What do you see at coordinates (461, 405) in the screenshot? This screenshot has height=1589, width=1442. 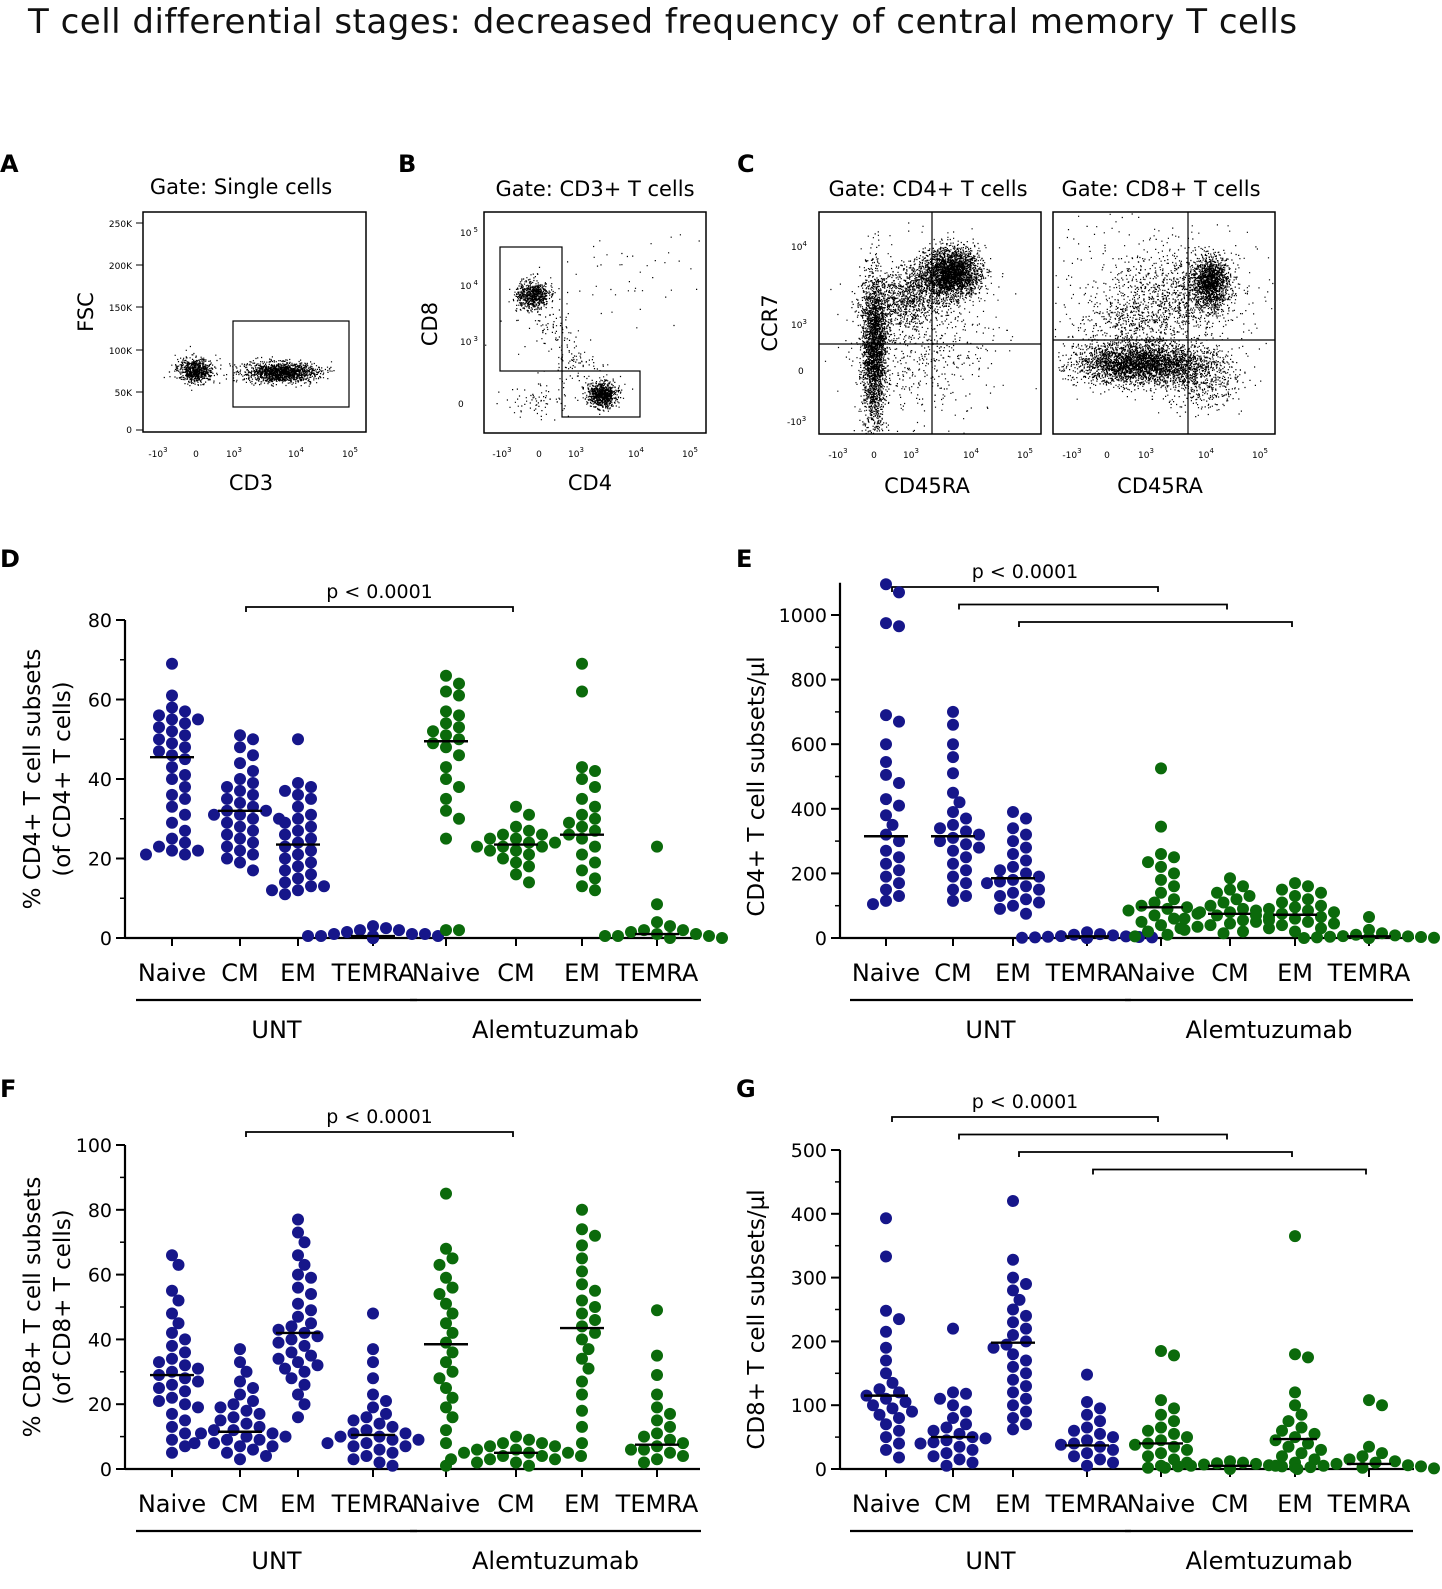 I see `tick-0: 0` at bounding box center [461, 405].